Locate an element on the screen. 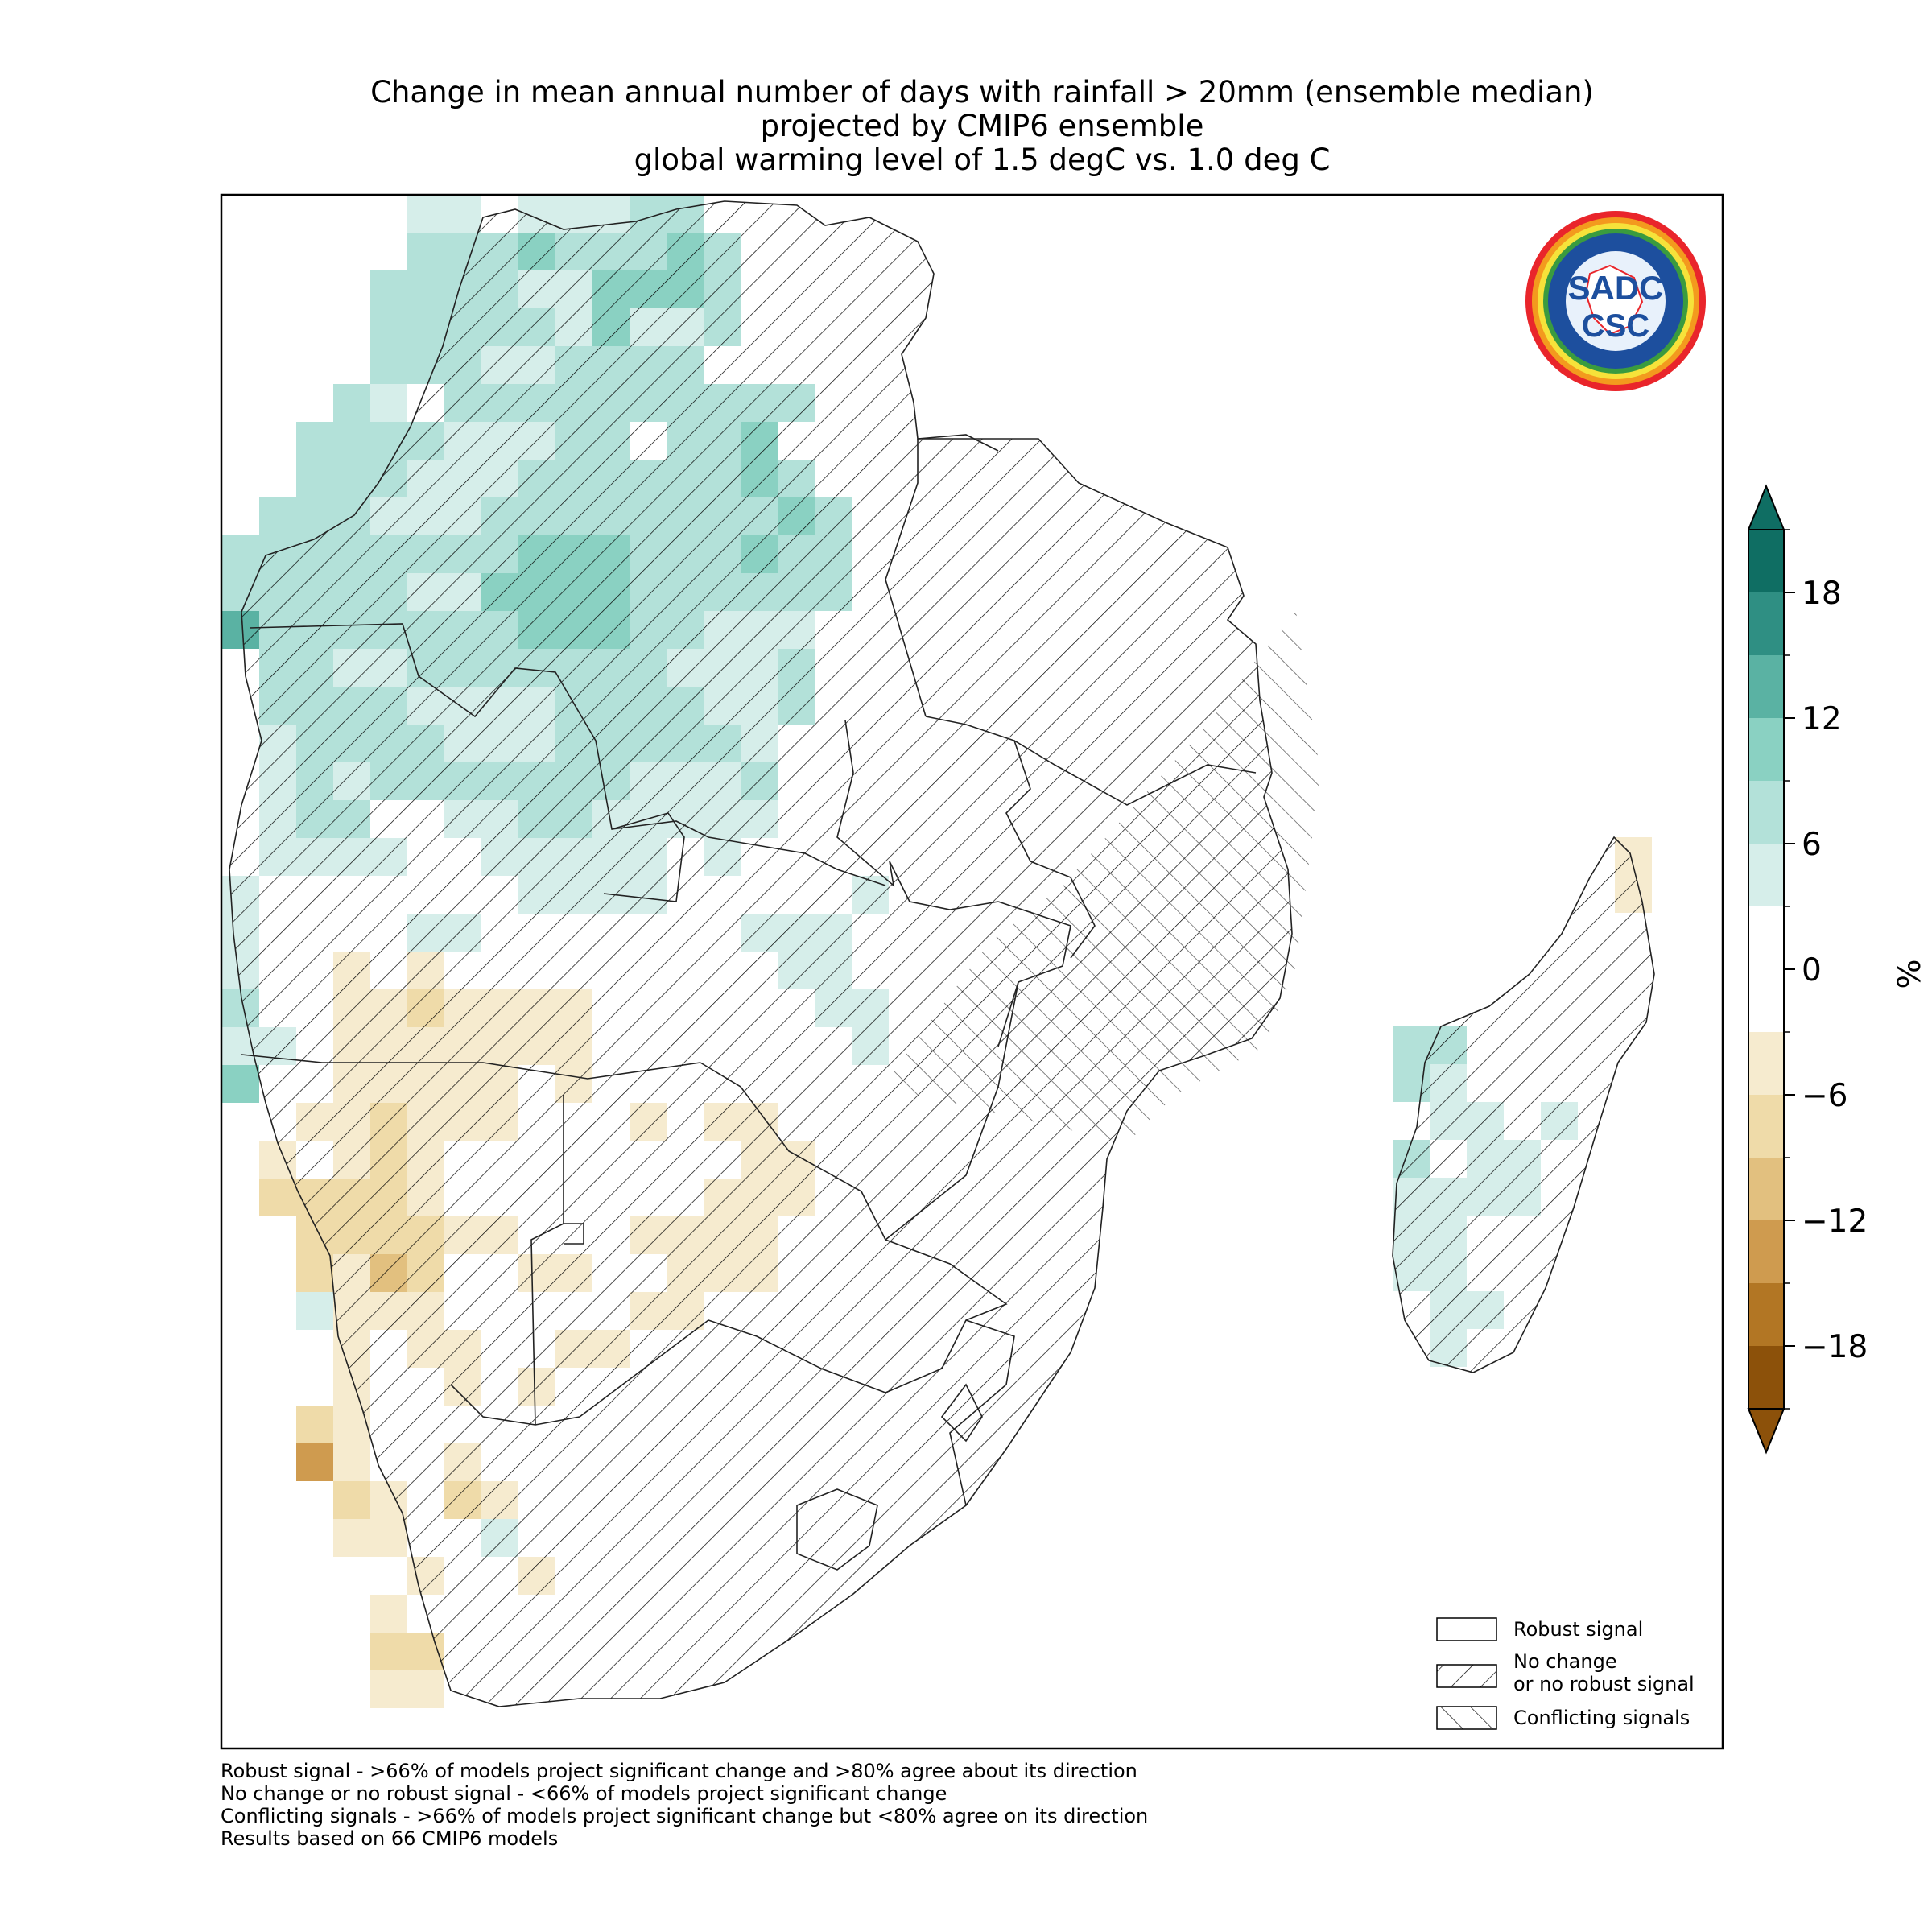  legend-nochange-swatch is located at coordinates (1466, 1676).